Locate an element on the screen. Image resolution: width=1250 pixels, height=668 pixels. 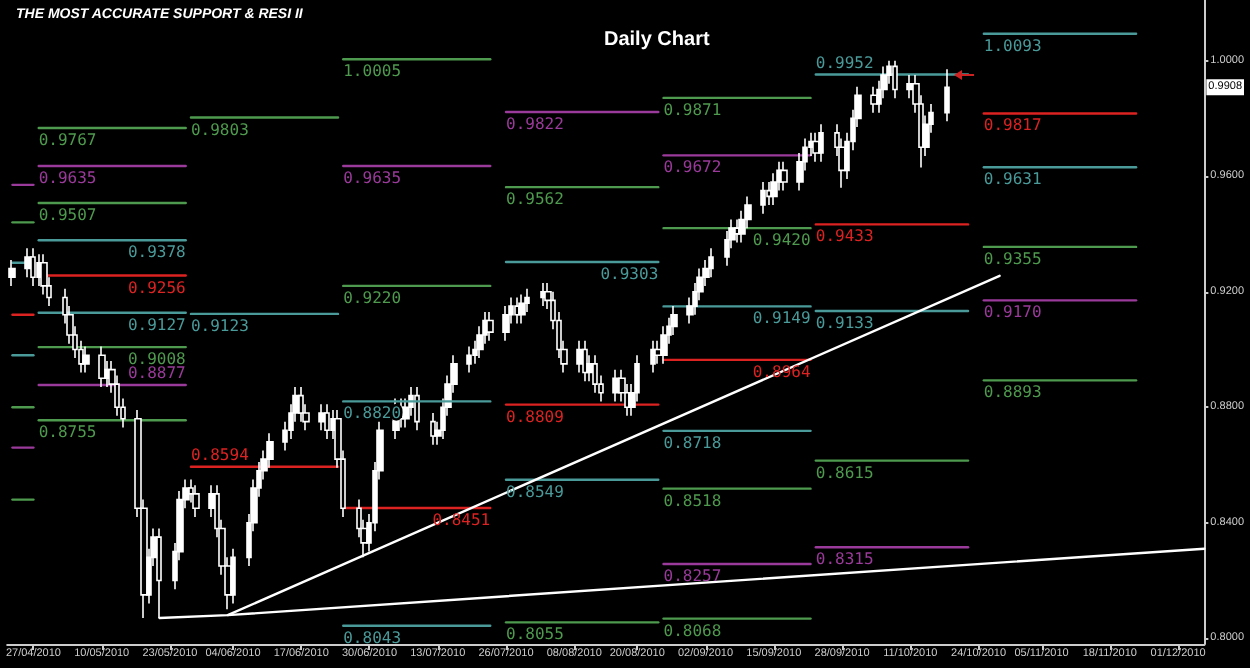
series-label: 0.8068 is located at coordinates (692, 630).